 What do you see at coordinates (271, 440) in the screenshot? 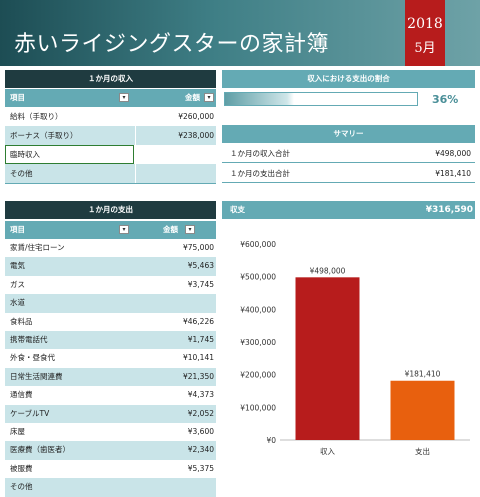
I see `y-tick-label: ¥0` at bounding box center [271, 440].